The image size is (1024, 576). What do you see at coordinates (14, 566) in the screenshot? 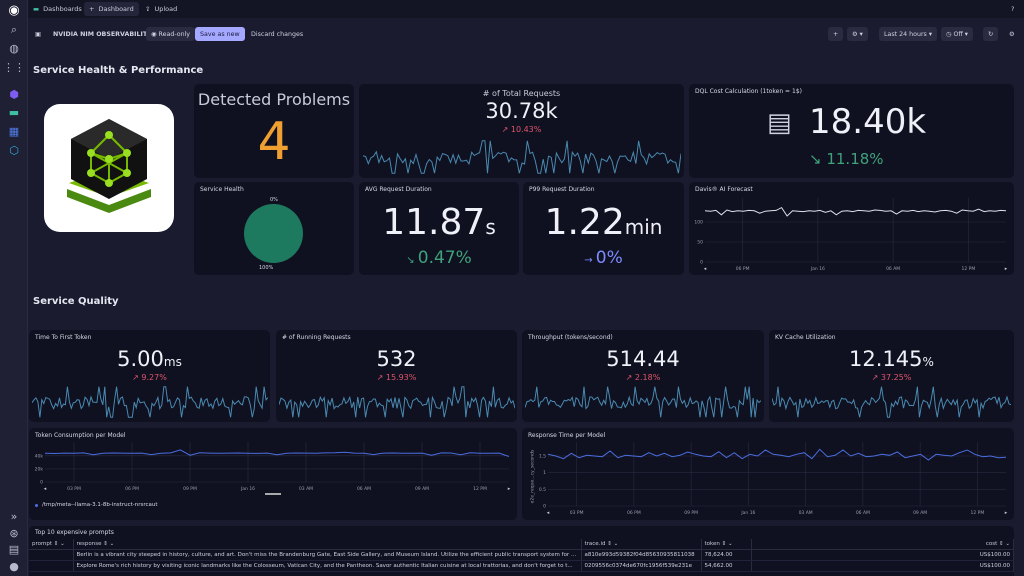
I see `user-avatar: ●` at bounding box center [14, 566].